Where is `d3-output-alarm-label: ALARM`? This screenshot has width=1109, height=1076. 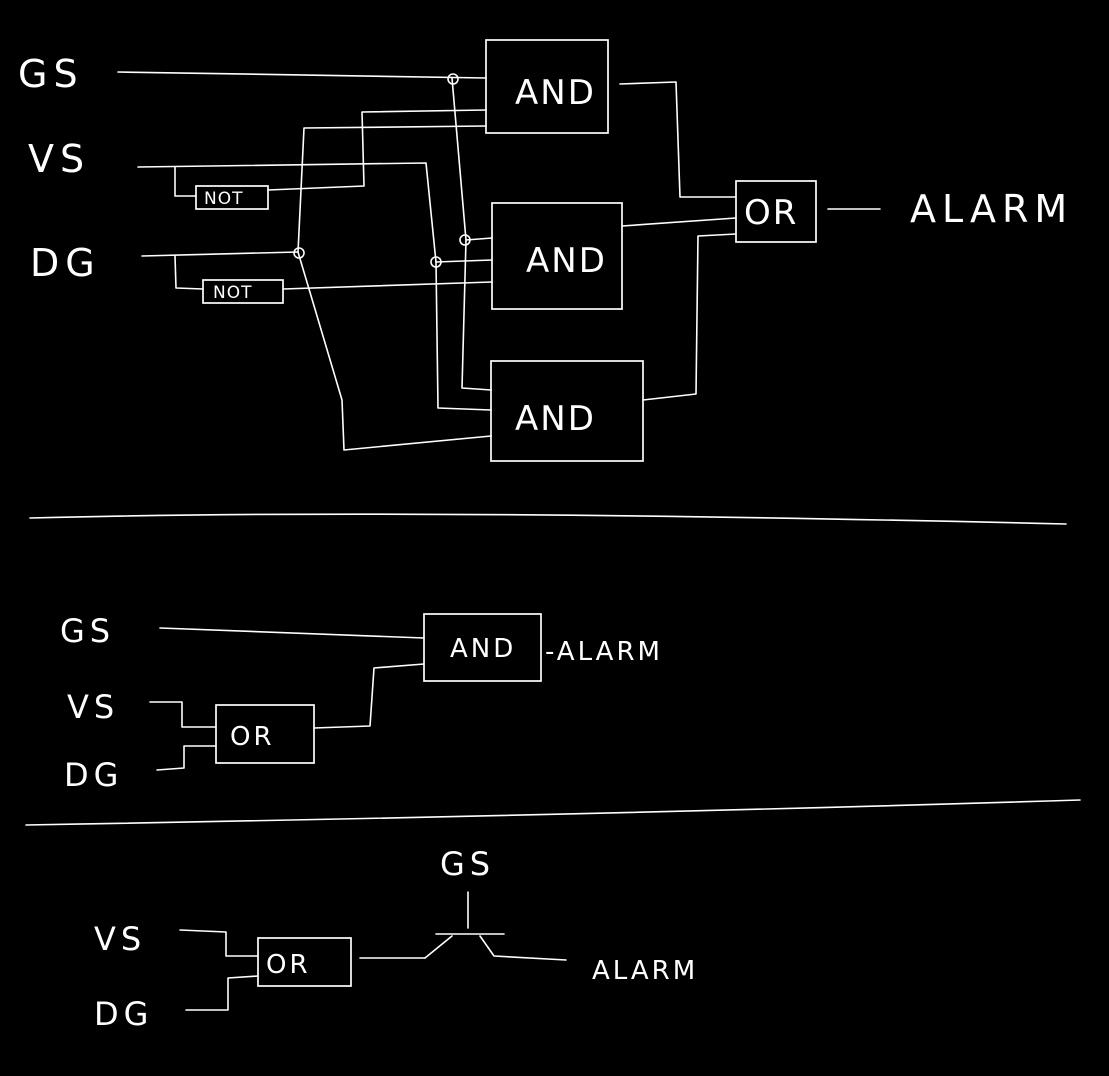 d3-output-alarm-label: ALARM is located at coordinates (645, 971).